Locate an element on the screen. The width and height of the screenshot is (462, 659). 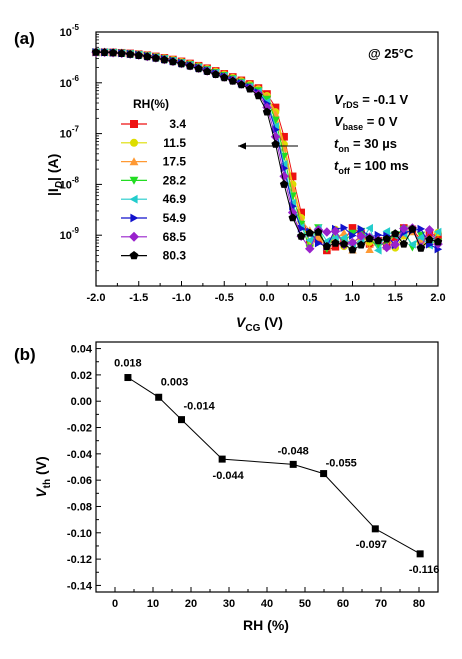
panel-b-data-label: 0.018 is located at coordinates (128, 364).